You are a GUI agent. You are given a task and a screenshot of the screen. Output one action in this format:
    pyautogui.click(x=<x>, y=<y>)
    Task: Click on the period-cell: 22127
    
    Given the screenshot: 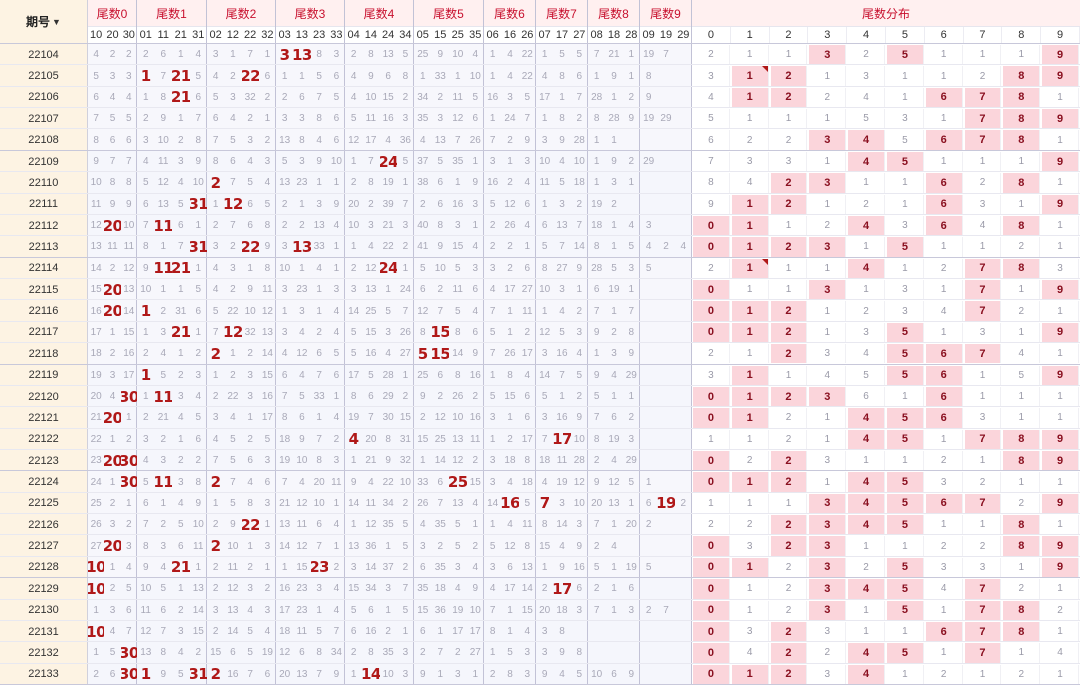 What is the action you would take?
    pyautogui.click(x=44, y=546)
    